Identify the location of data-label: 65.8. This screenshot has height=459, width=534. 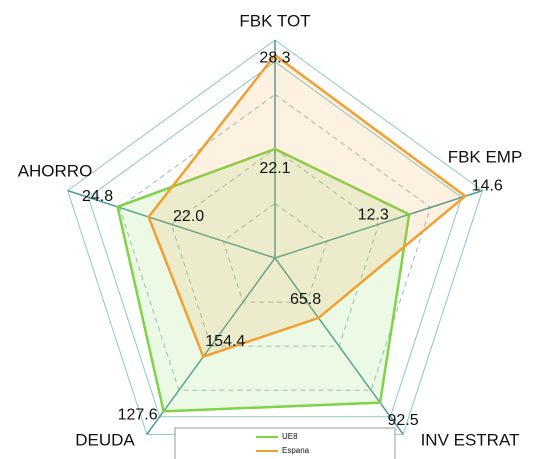
(305, 299).